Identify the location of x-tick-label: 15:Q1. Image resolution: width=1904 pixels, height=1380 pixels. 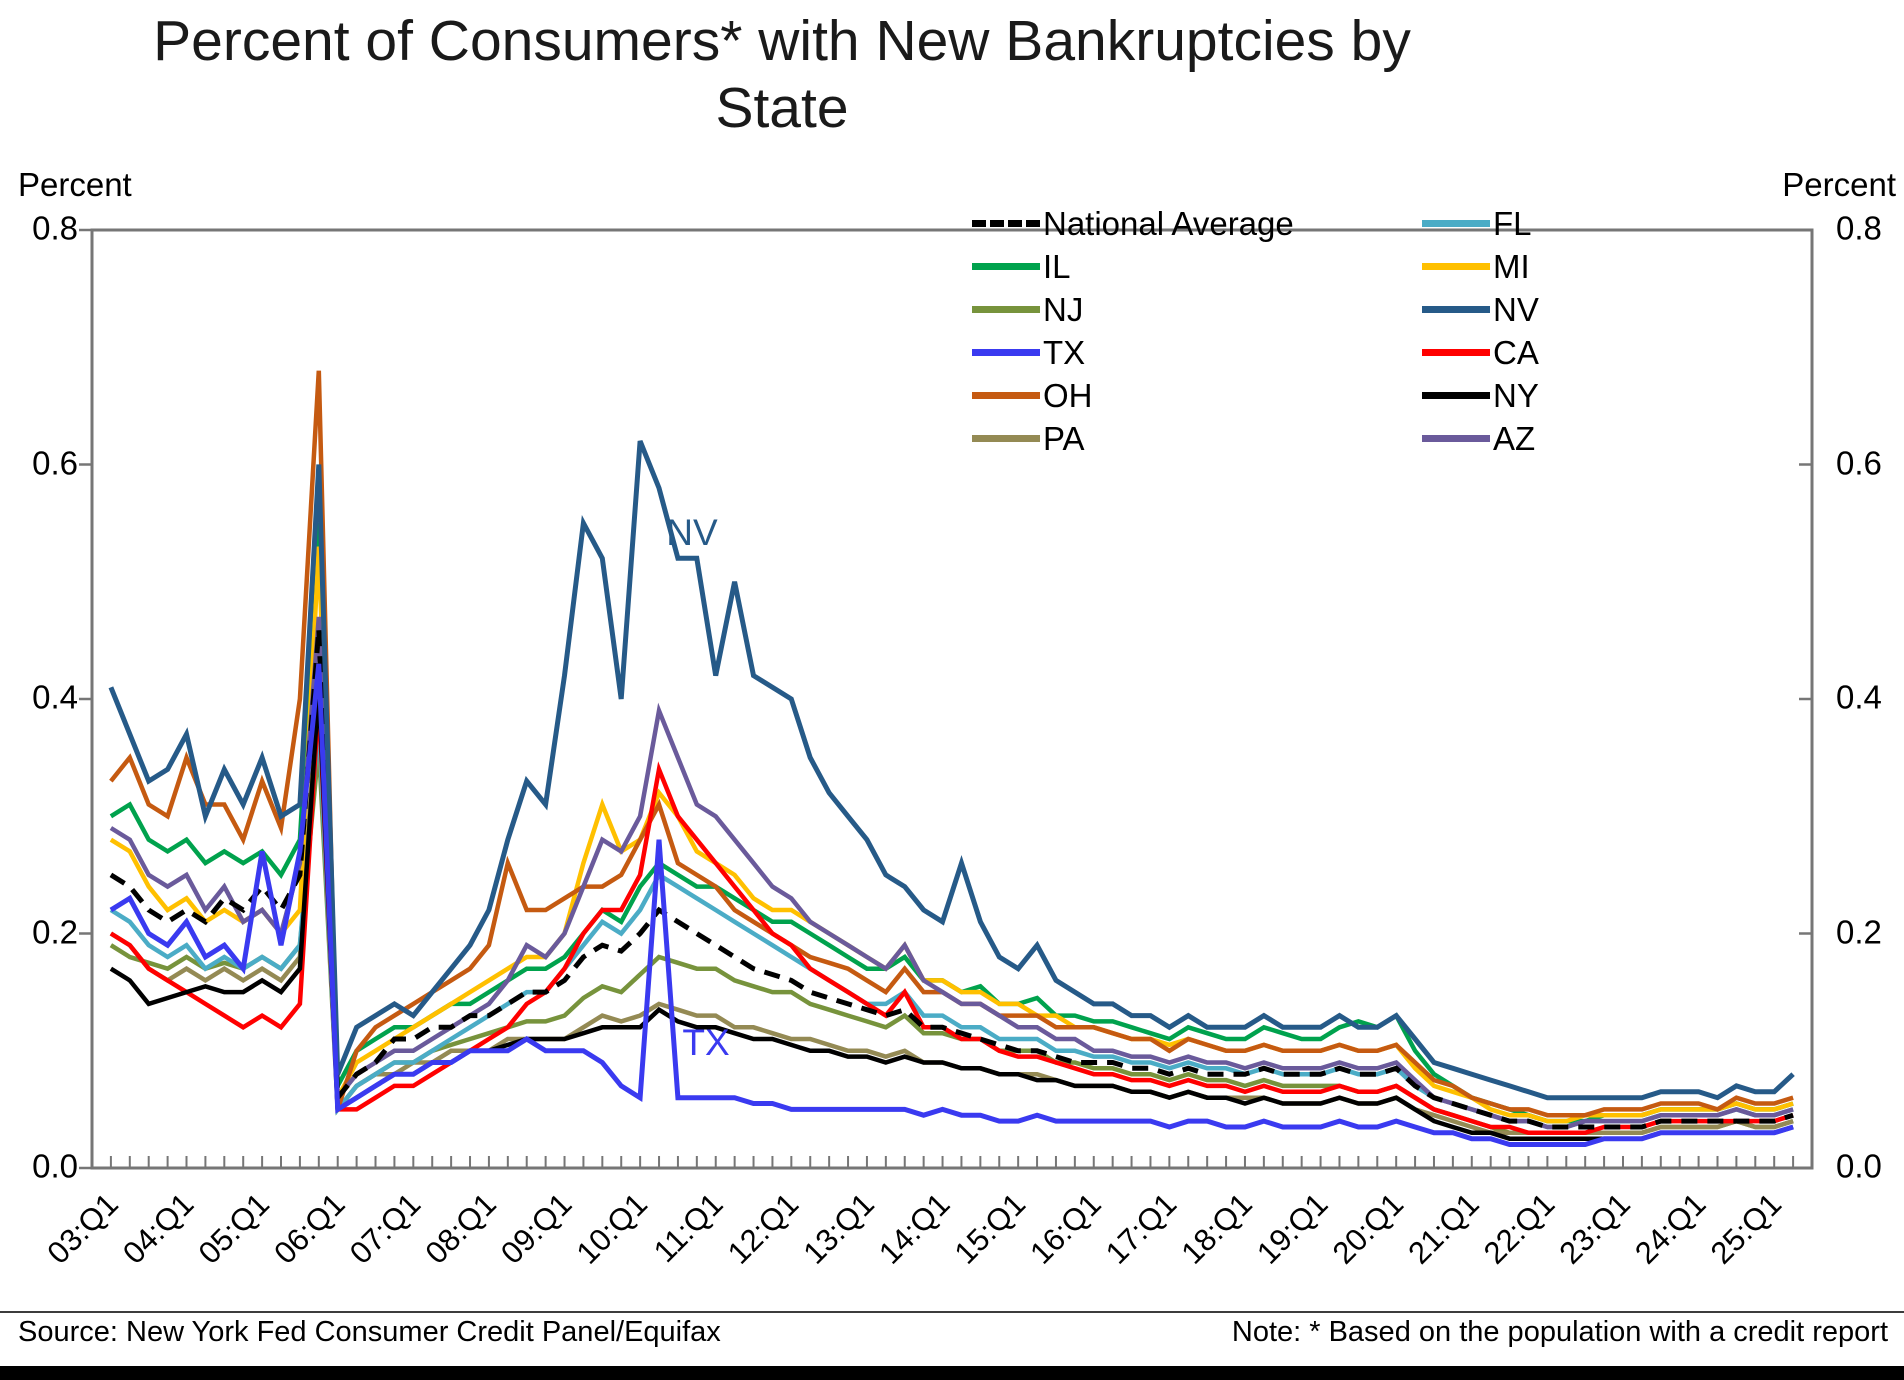
(990, 1228).